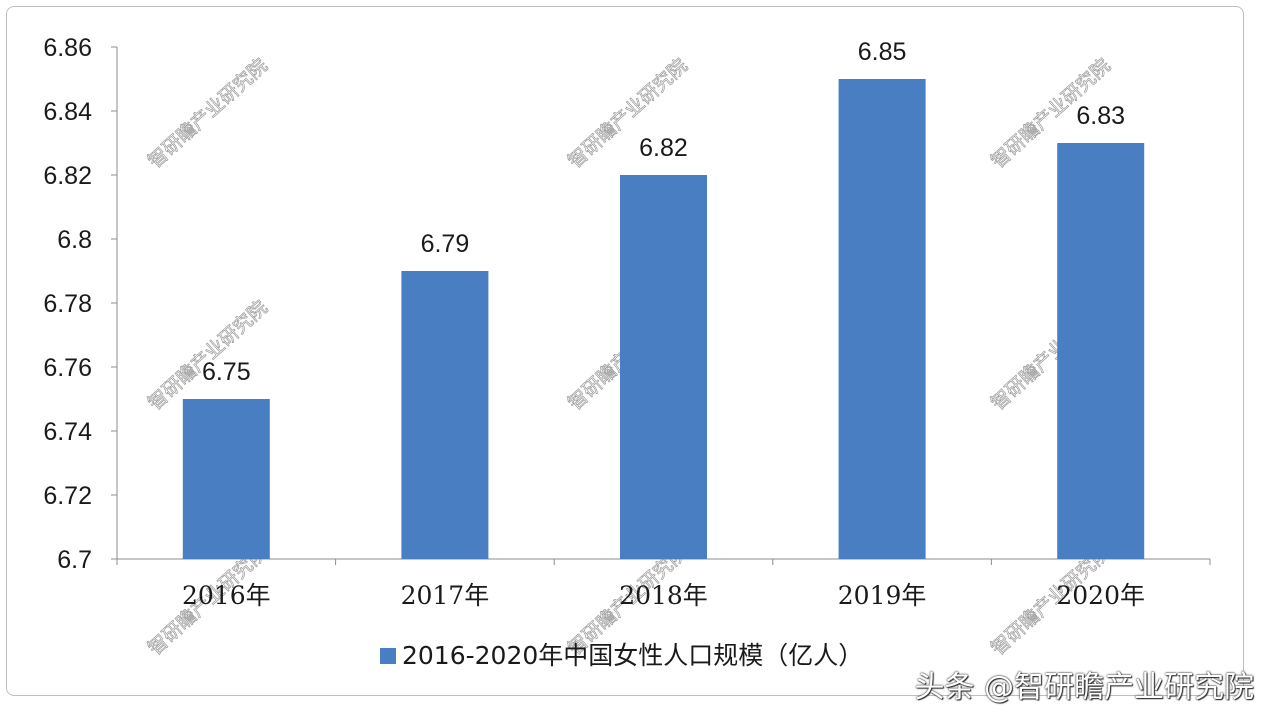  I want to click on legend: 2016-2020年中国女性人口规模（亿人）, so click(621, 655).